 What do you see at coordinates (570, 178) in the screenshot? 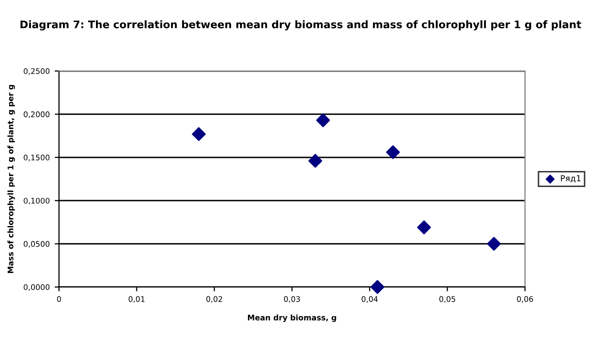
I see `legend-label: Ряд1` at bounding box center [570, 178].